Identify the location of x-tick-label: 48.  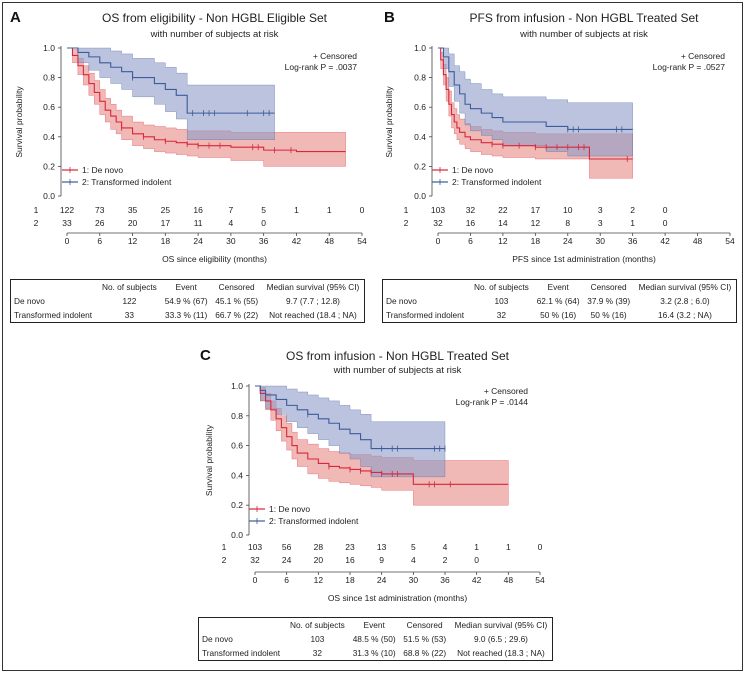
(329, 241).